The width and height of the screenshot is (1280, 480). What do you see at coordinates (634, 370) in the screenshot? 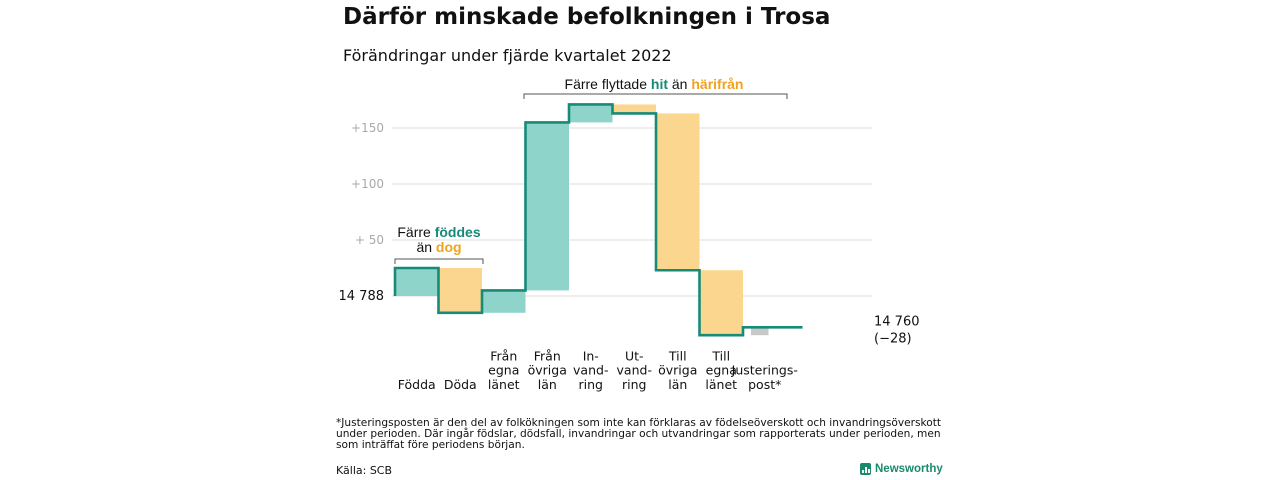
I see `category-label: Ut-vand-ring` at bounding box center [634, 370].